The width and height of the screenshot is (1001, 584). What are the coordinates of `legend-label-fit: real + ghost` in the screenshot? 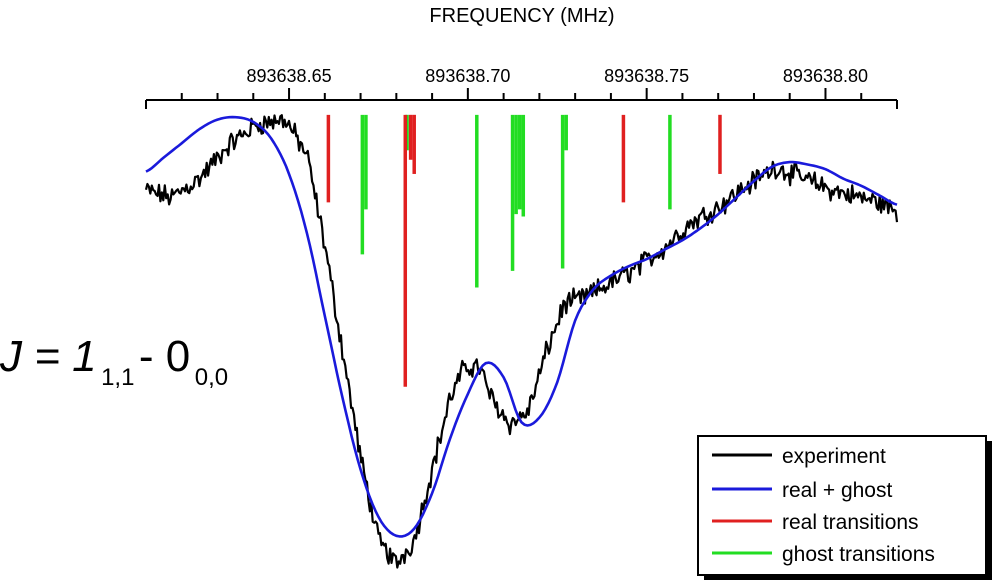 It's located at (837, 490).